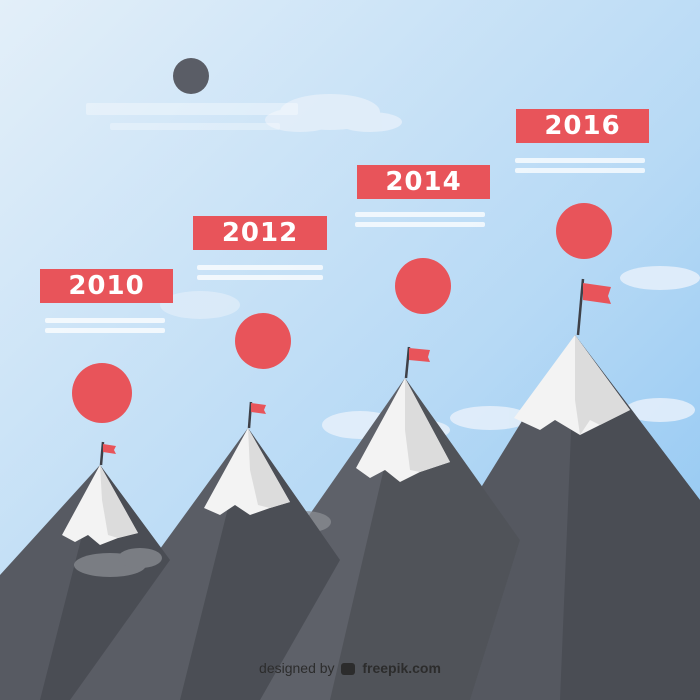 The width and height of the screenshot is (700, 700). I want to click on credit-text: designed by freepik.com, so click(350, 668).